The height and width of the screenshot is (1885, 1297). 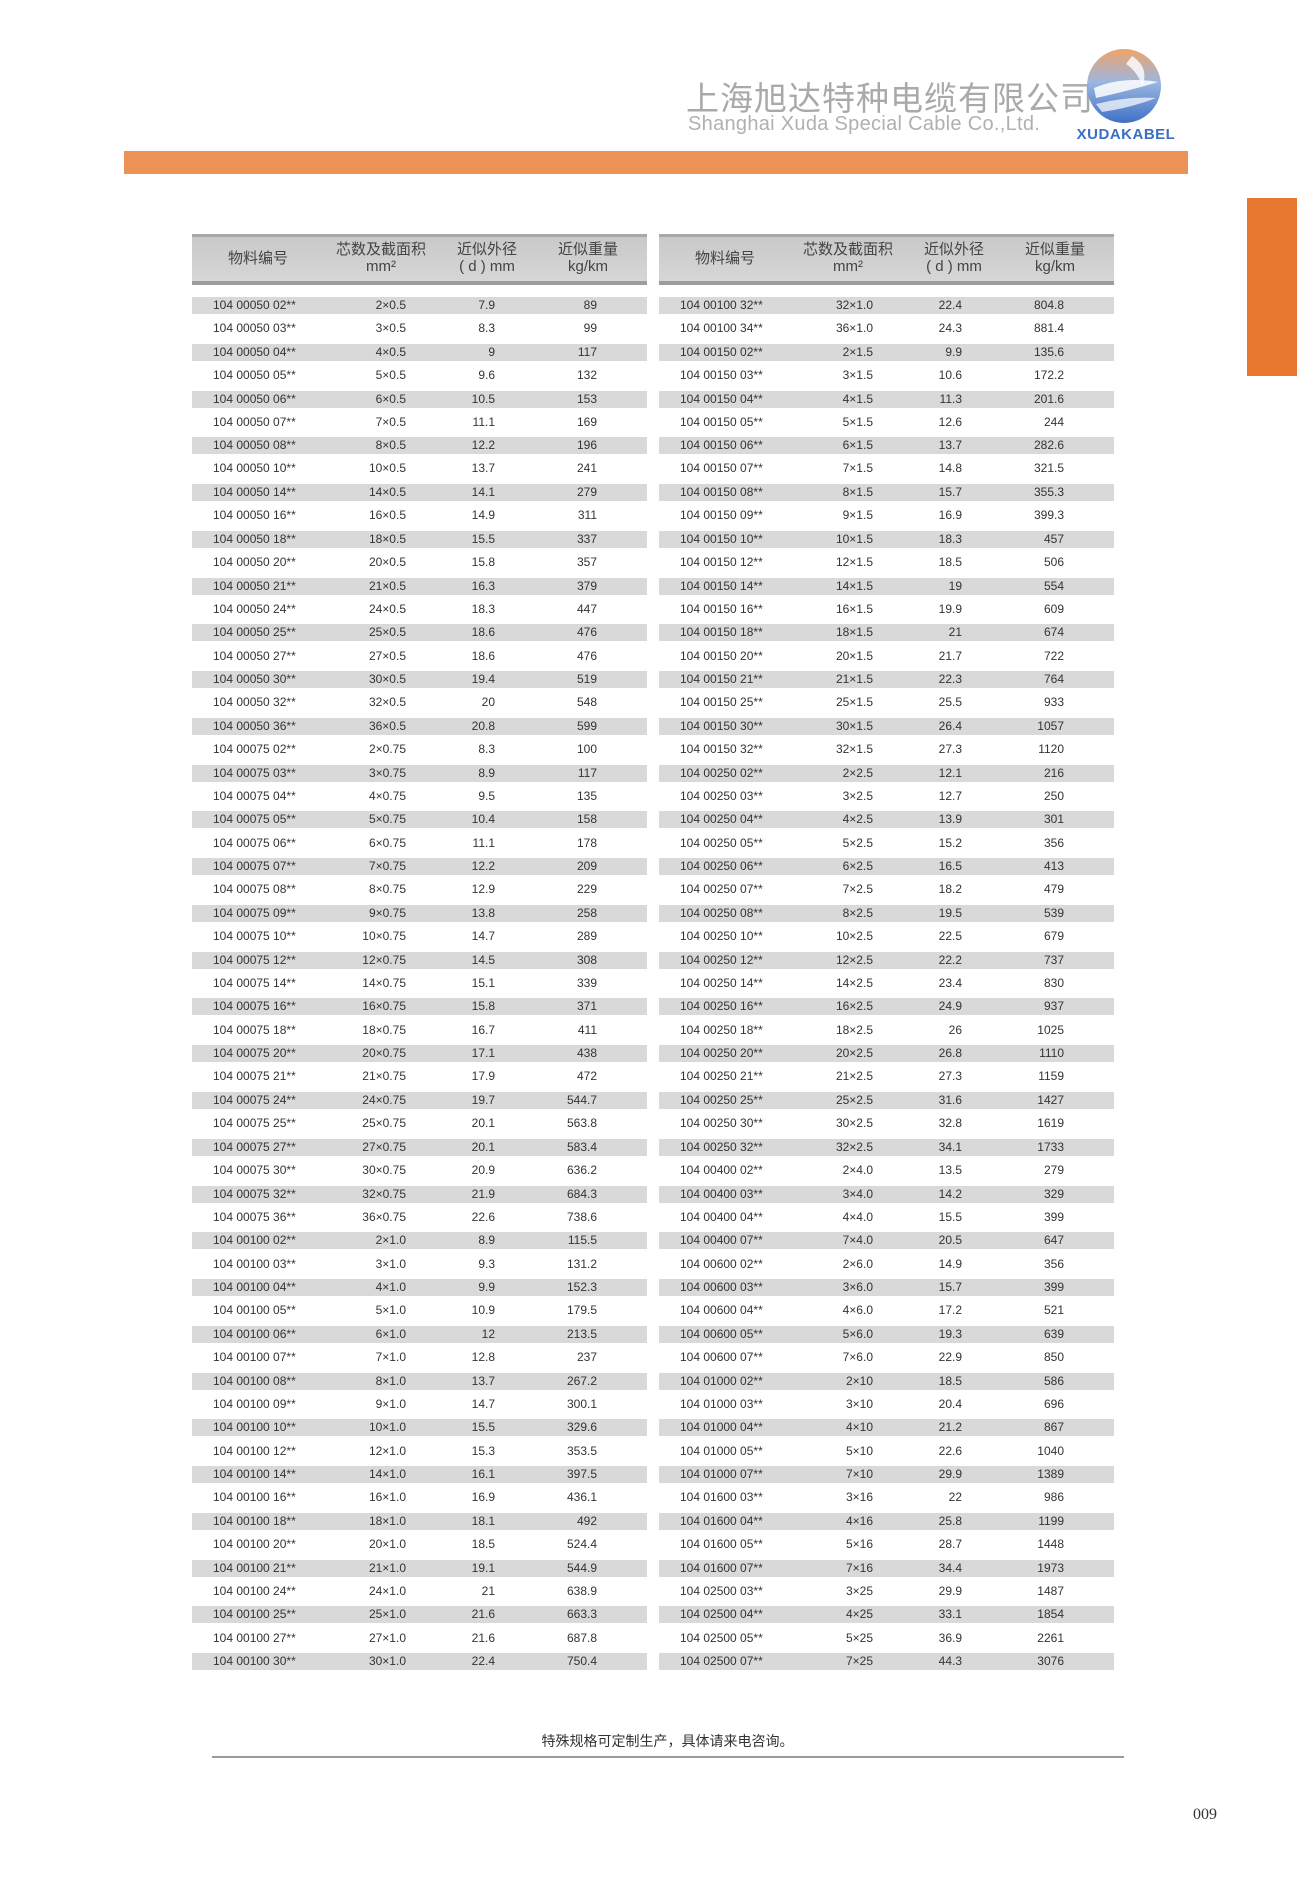 What do you see at coordinates (857, 1310) in the screenshot?
I see `cell-spec: 4×6.0` at bounding box center [857, 1310].